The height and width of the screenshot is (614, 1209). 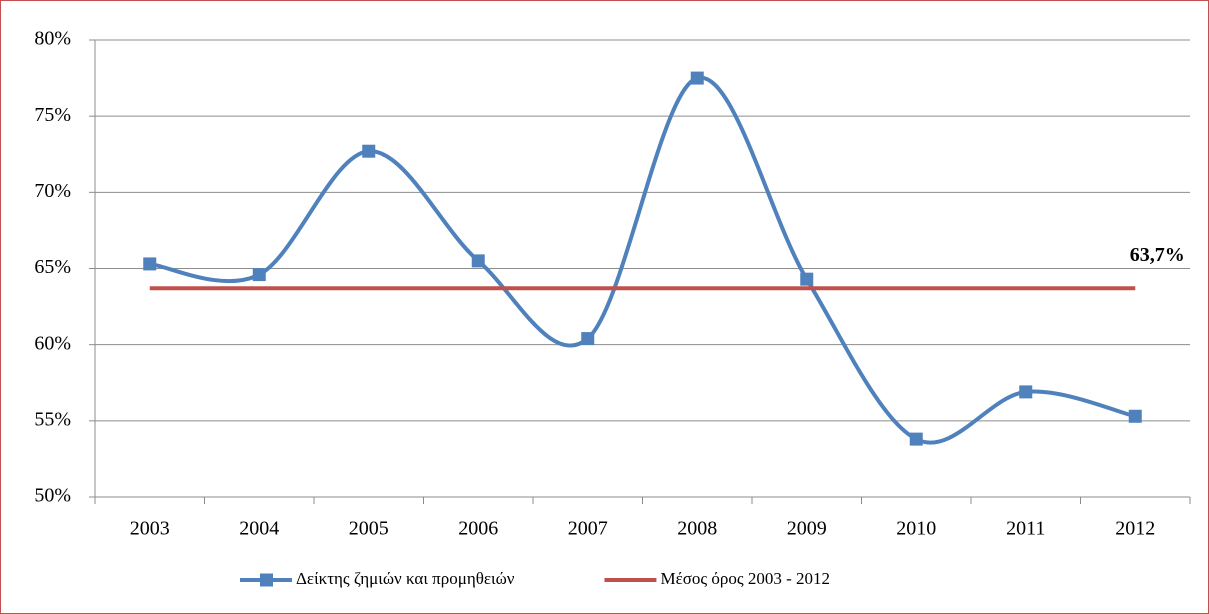 What do you see at coordinates (52, 496) in the screenshot?
I see `y-tick-label: 50%` at bounding box center [52, 496].